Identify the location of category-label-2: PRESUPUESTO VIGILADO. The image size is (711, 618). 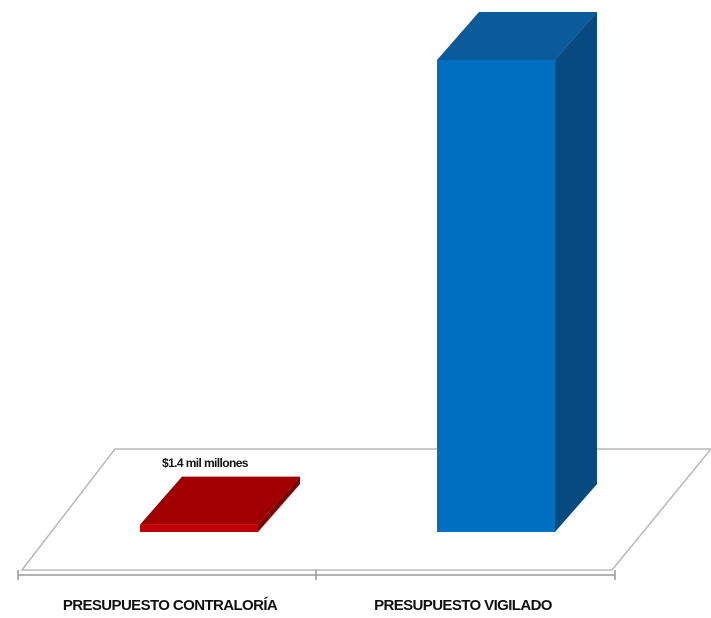
(463, 605).